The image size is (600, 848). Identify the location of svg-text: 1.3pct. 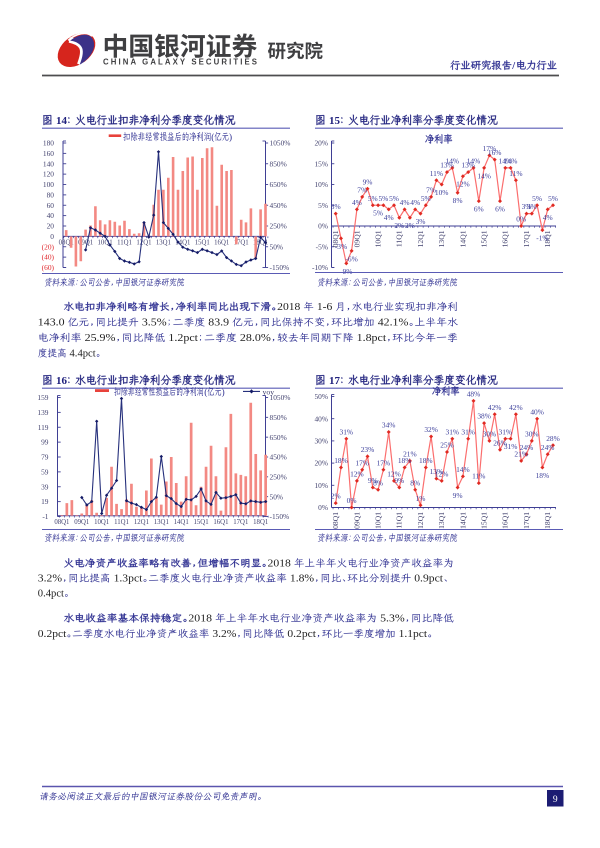
(127, 578).